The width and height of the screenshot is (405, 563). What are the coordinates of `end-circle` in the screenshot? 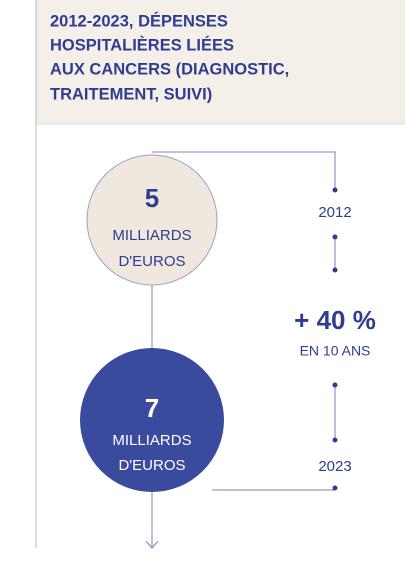 It's located at (152, 420).